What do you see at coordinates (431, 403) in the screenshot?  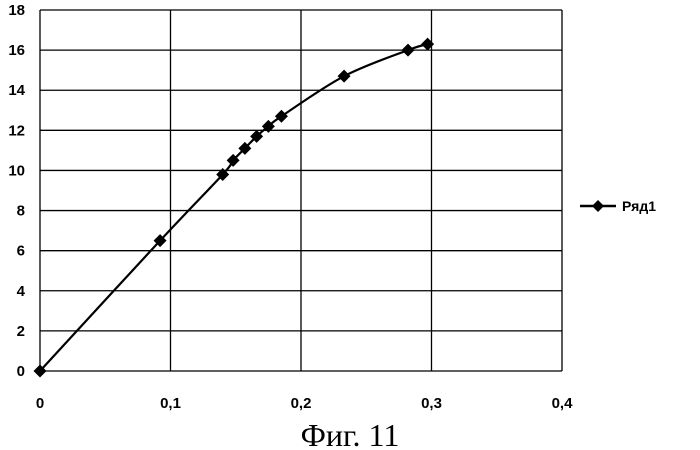 I see `x-tick-label: 0,3` at bounding box center [431, 403].